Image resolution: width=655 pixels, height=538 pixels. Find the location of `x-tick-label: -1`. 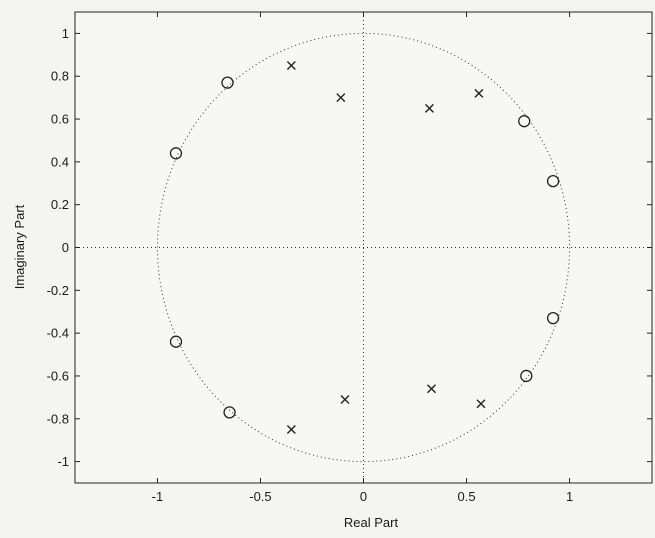

x-tick-label: -1 is located at coordinates (158, 496).